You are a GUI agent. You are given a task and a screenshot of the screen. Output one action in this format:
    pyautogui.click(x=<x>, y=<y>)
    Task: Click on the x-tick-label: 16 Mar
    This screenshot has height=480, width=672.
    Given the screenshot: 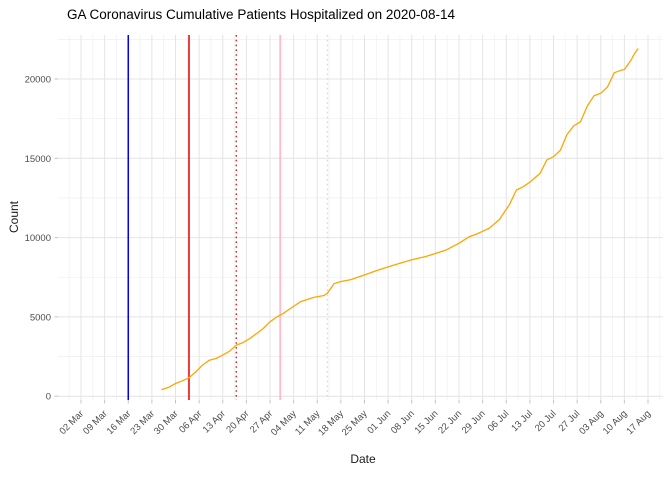 What is the action you would take?
    pyautogui.click(x=119, y=422)
    